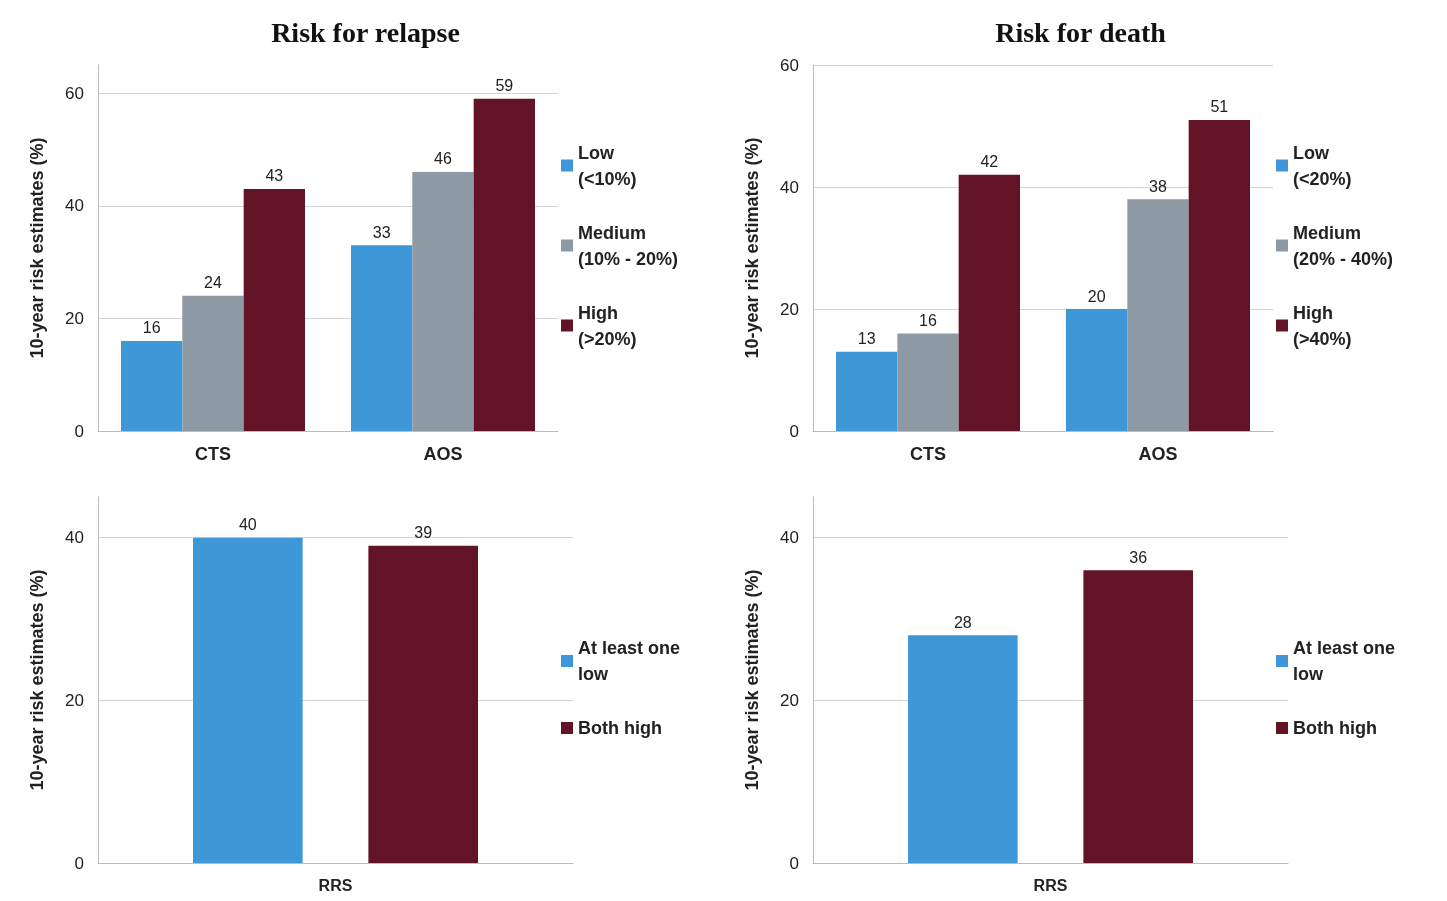 This screenshot has width=1447, height=901. I want to click on data-label: 28, so click(962, 622).